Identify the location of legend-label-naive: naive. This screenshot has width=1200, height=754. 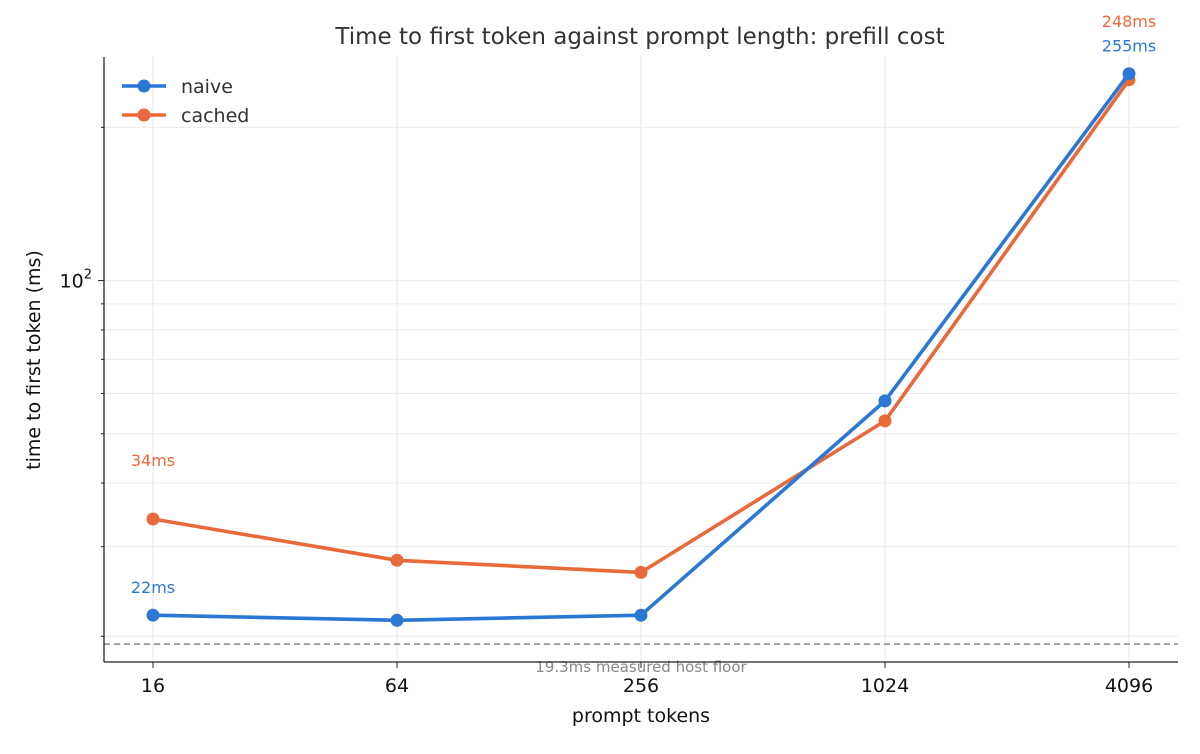
(207, 87).